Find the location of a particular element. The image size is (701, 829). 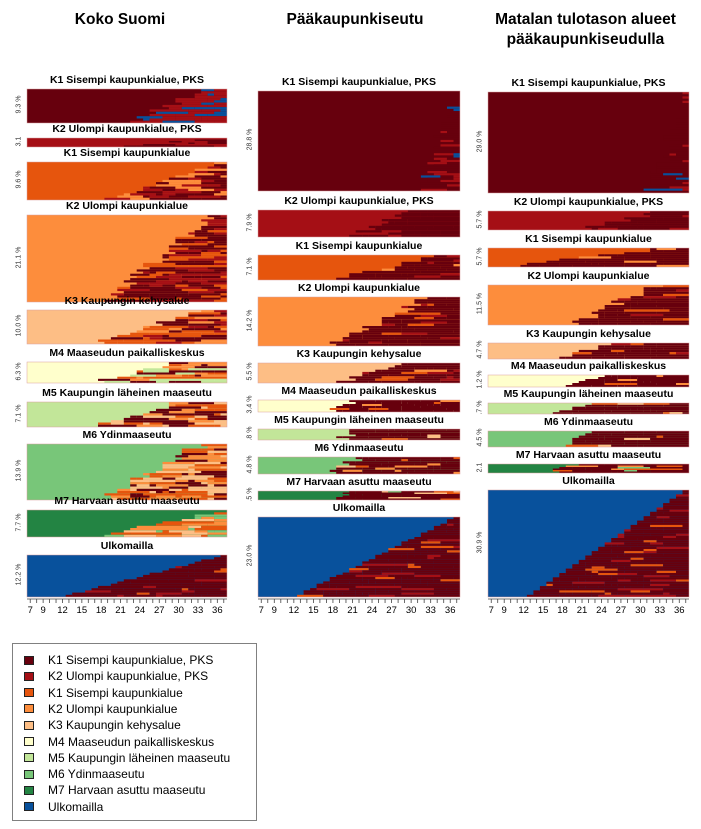

panel-share-label: 14.2 % is located at coordinates (250, 320).